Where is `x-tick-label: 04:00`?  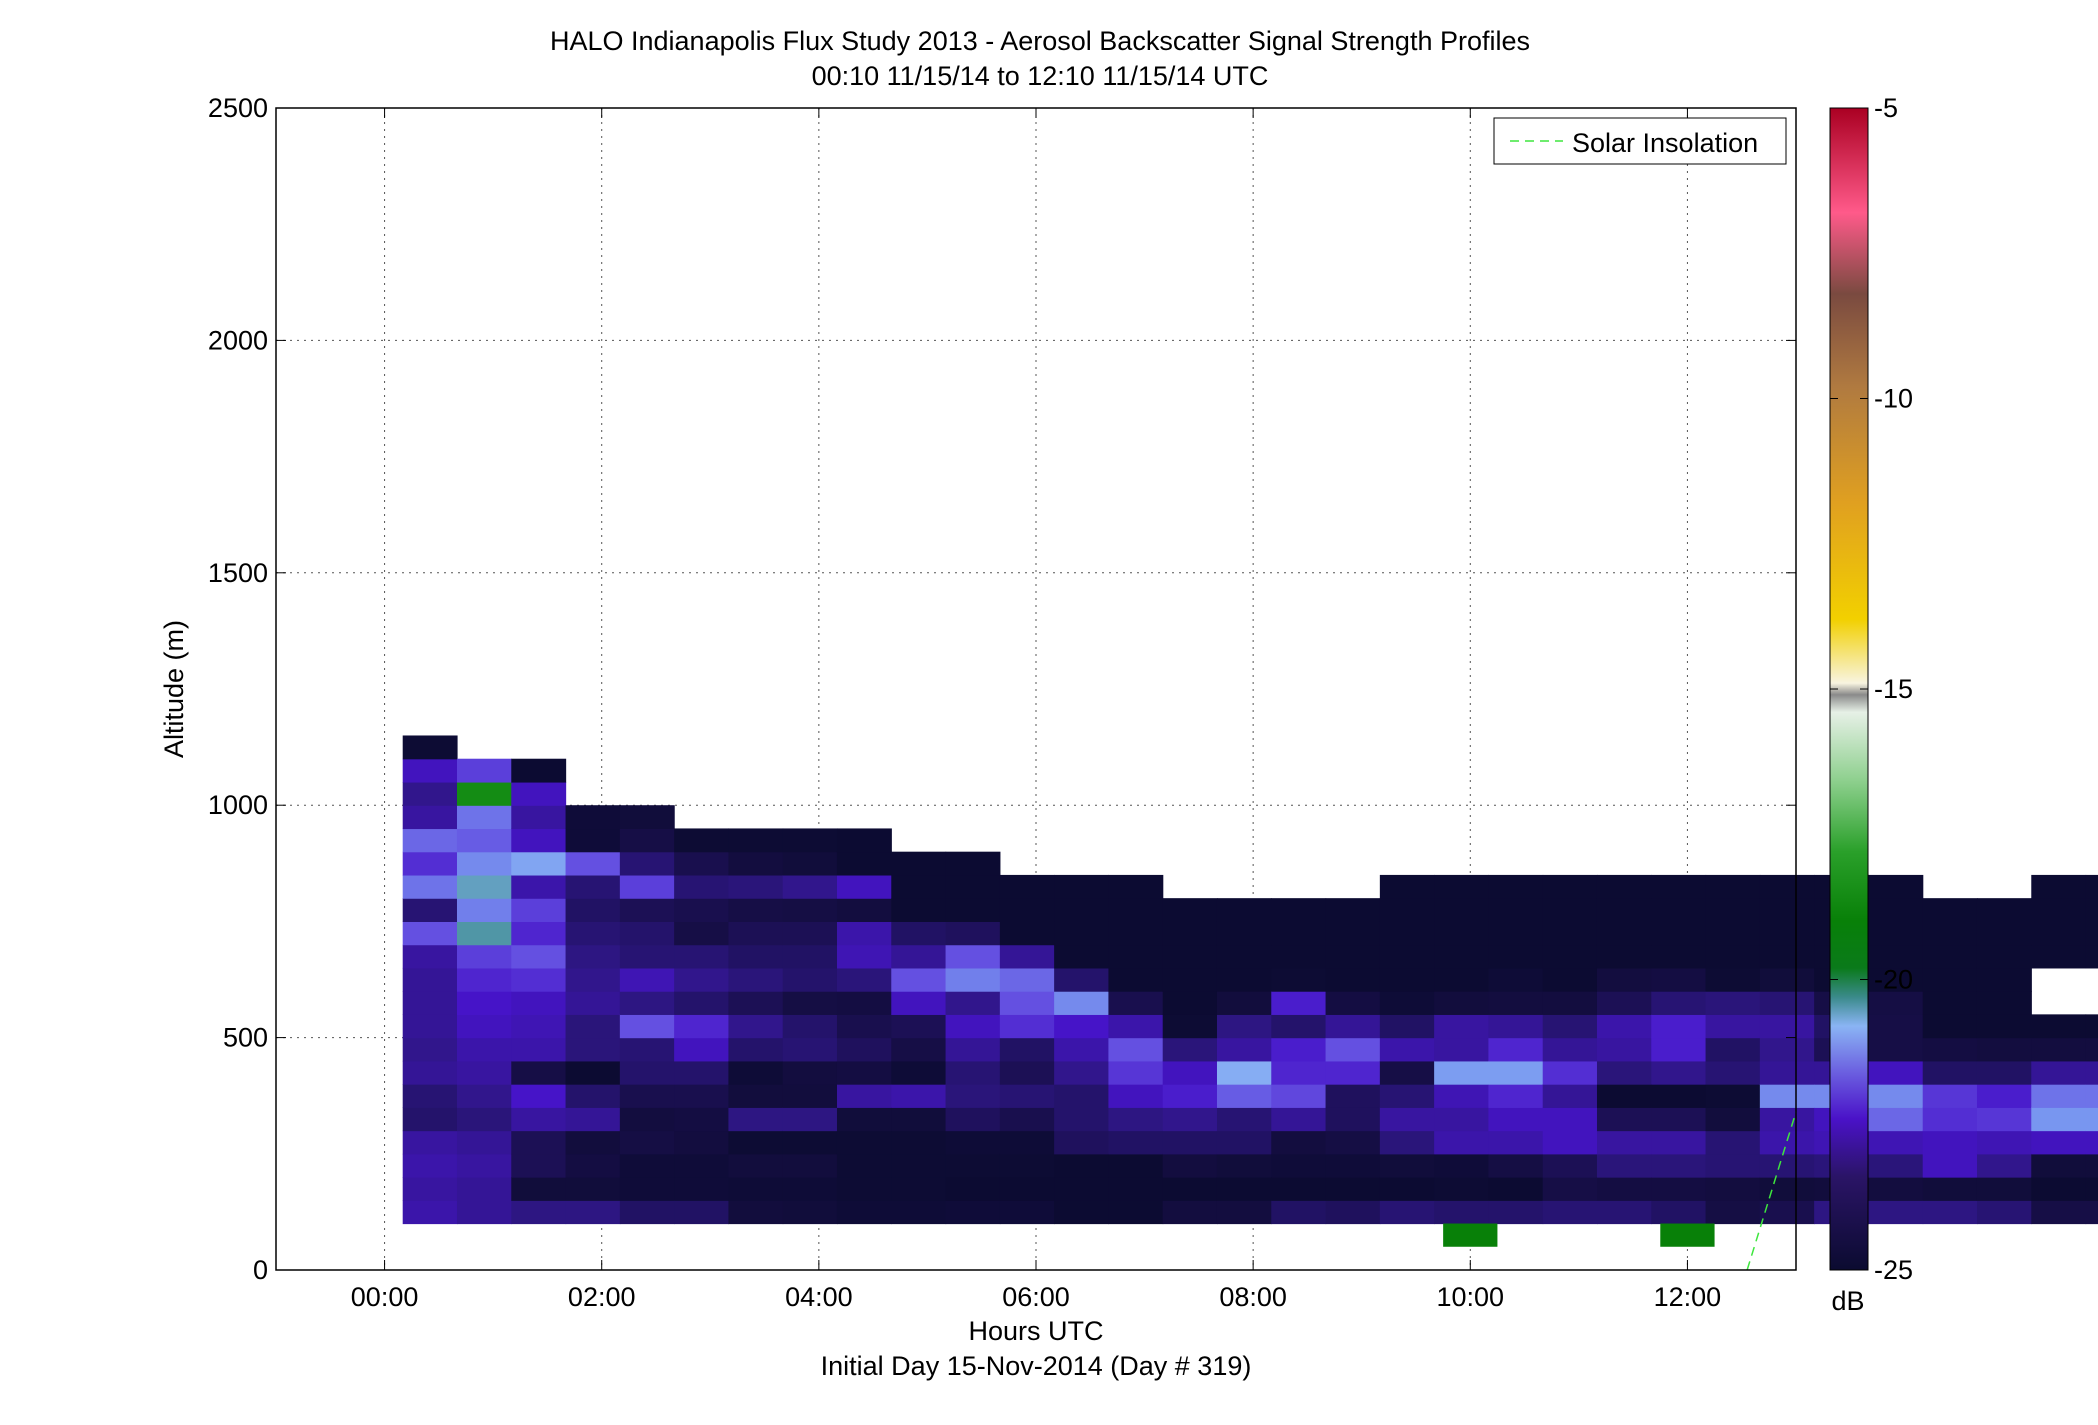
x-tick-label: 04:00 is located at coordinates (819, 1297).